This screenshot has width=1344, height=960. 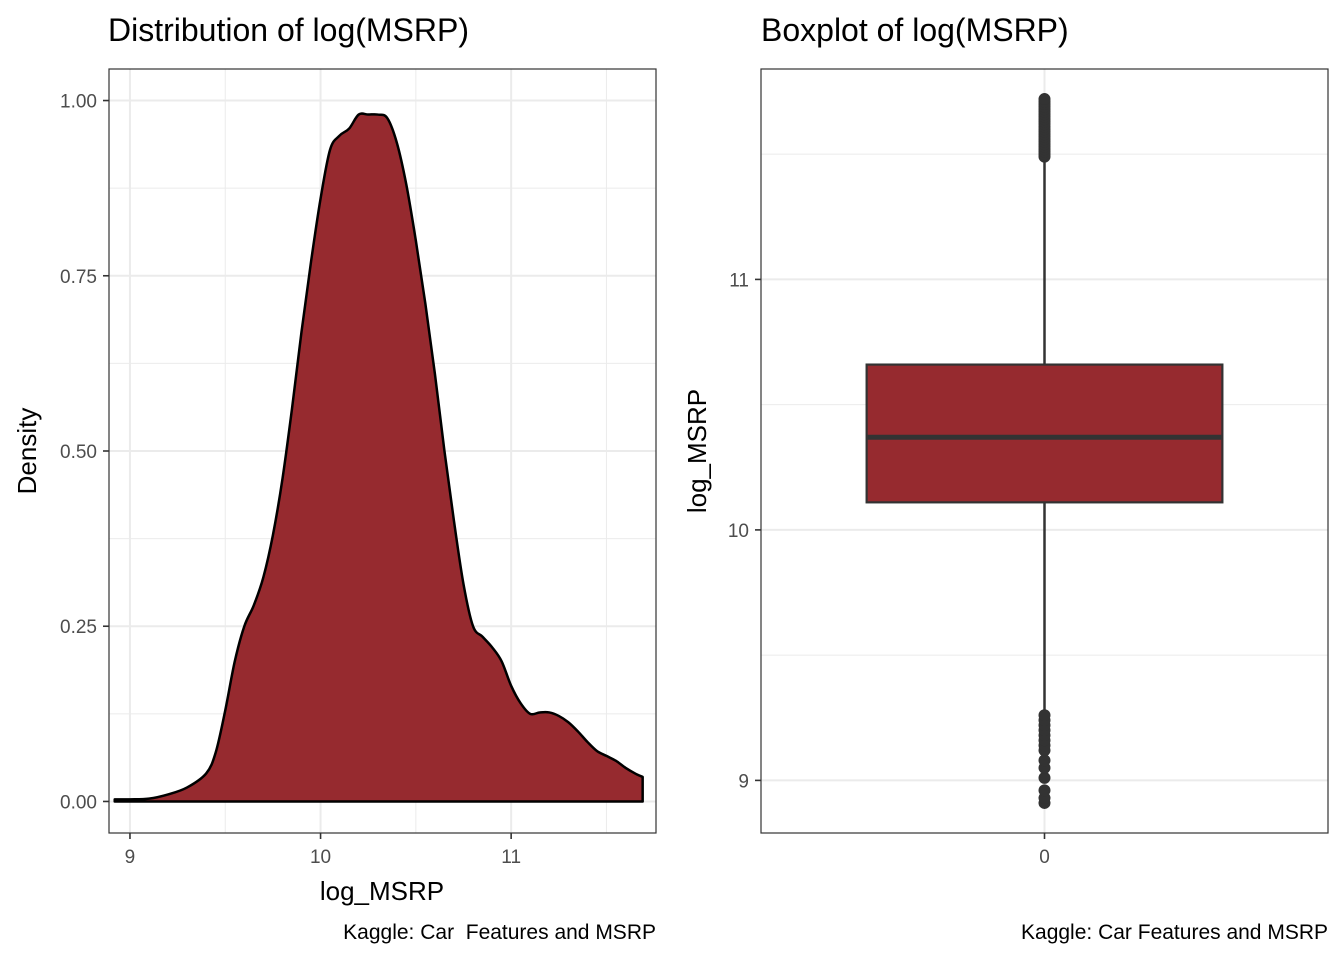 What do you see at coordinates (78, 627) in the screenshot?
I see `density-y-tick-label: 0.25` at bounding box center [78, 627].